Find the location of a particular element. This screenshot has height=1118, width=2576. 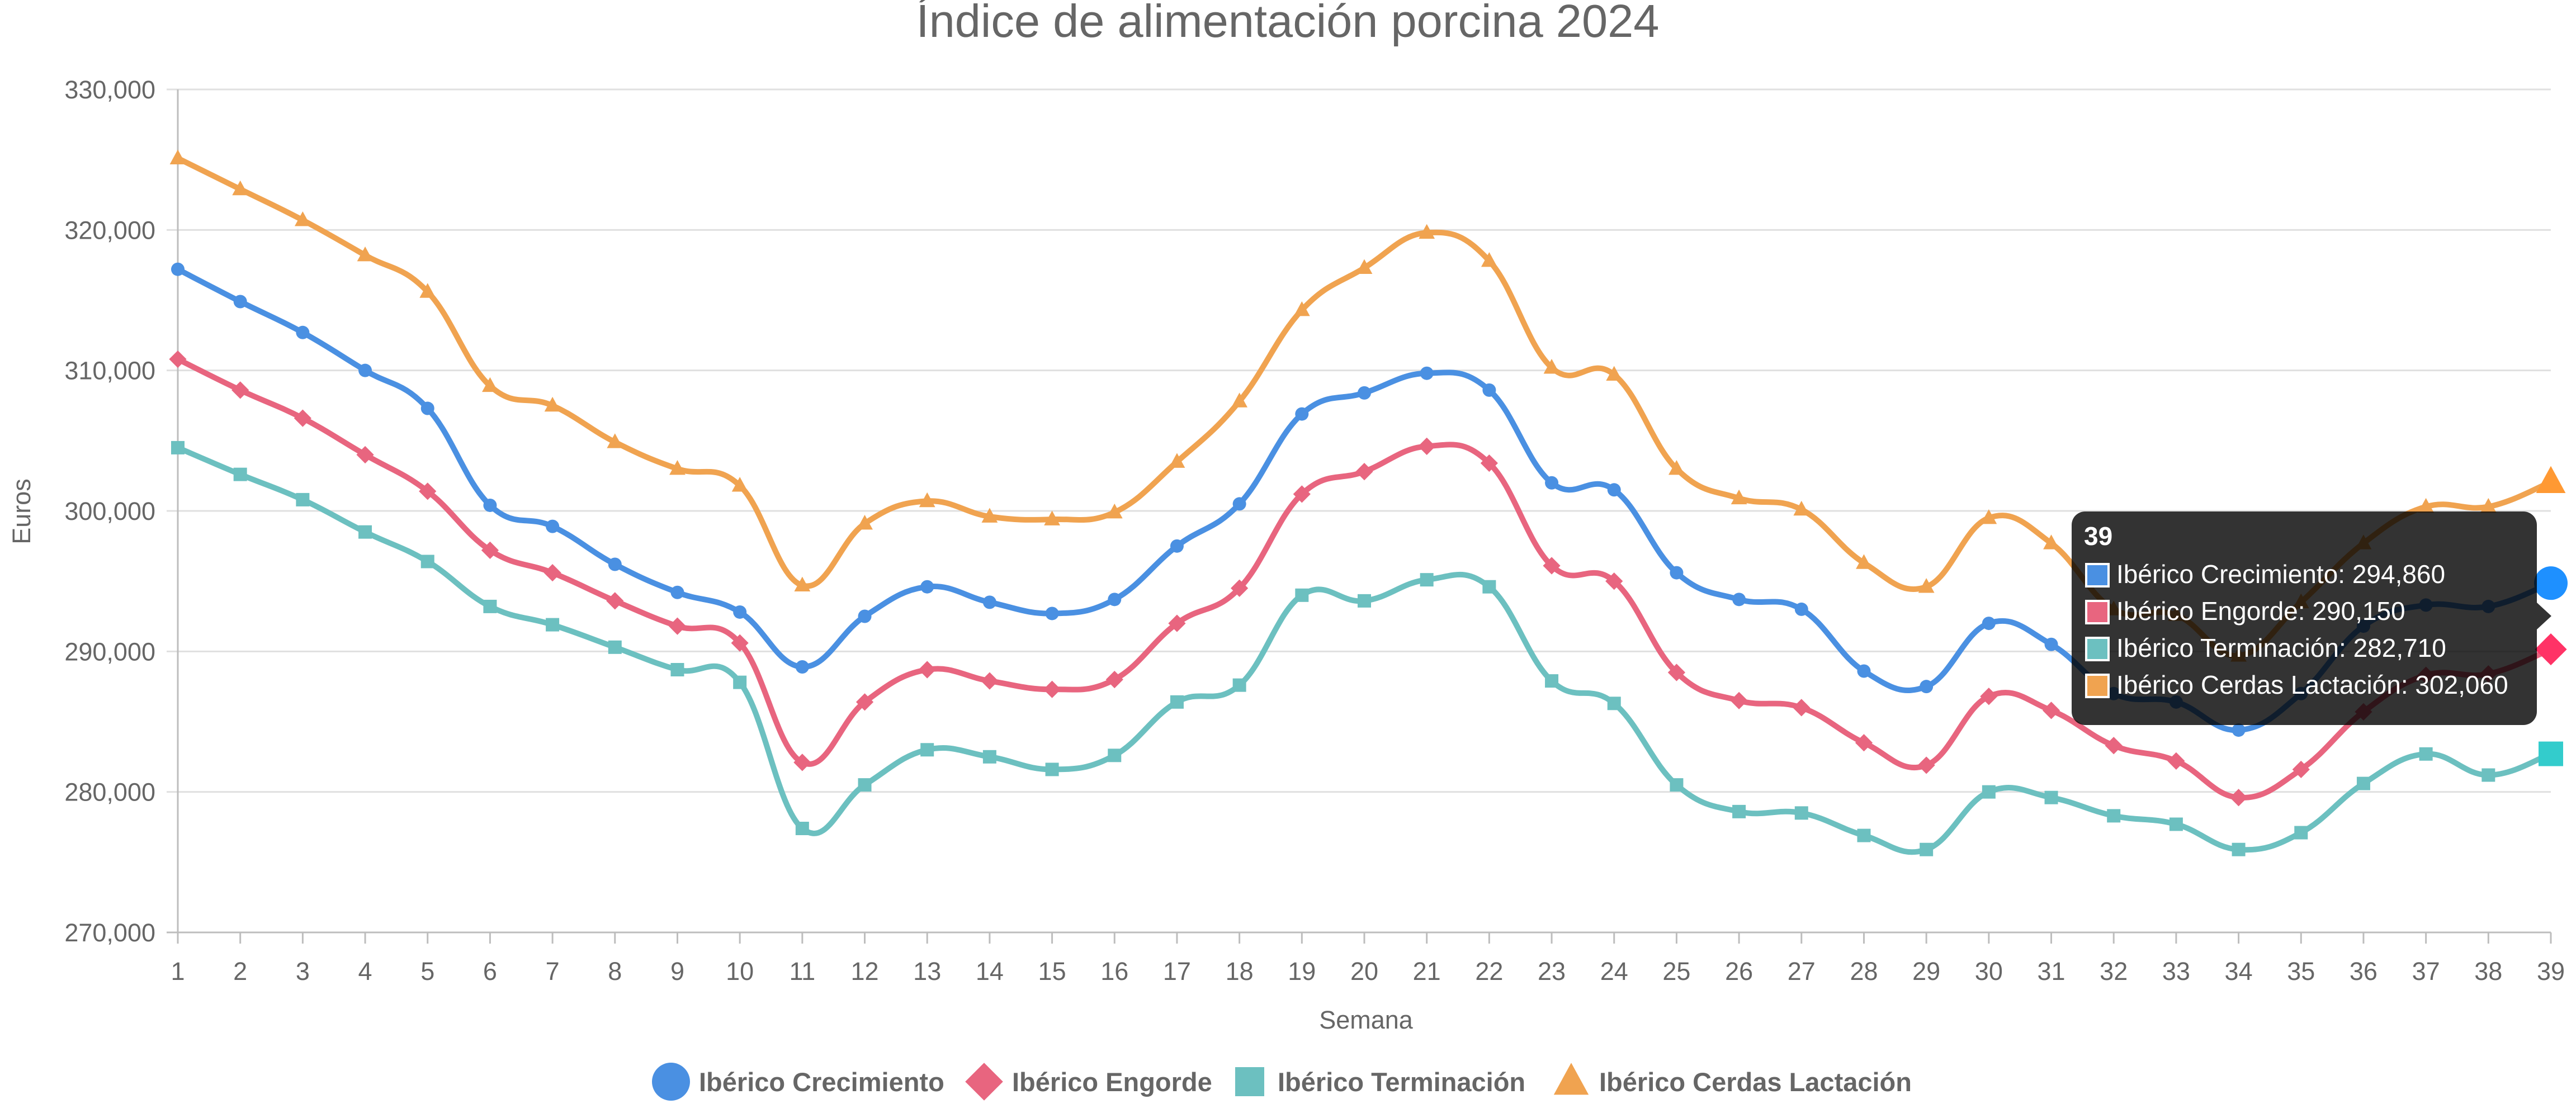

legend-label: Ibérico Crecimiento is located at coordinates (821, 1082).